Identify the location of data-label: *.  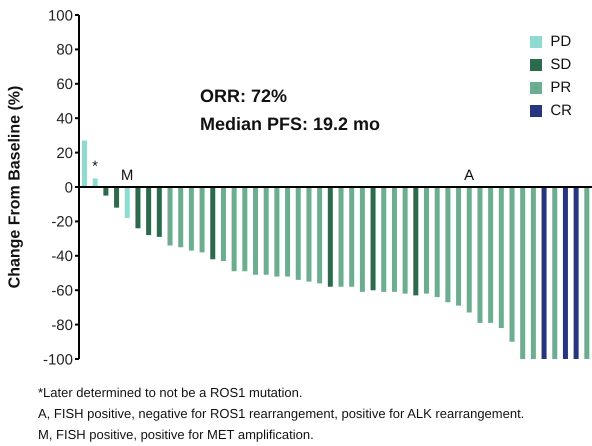
(95, 167).